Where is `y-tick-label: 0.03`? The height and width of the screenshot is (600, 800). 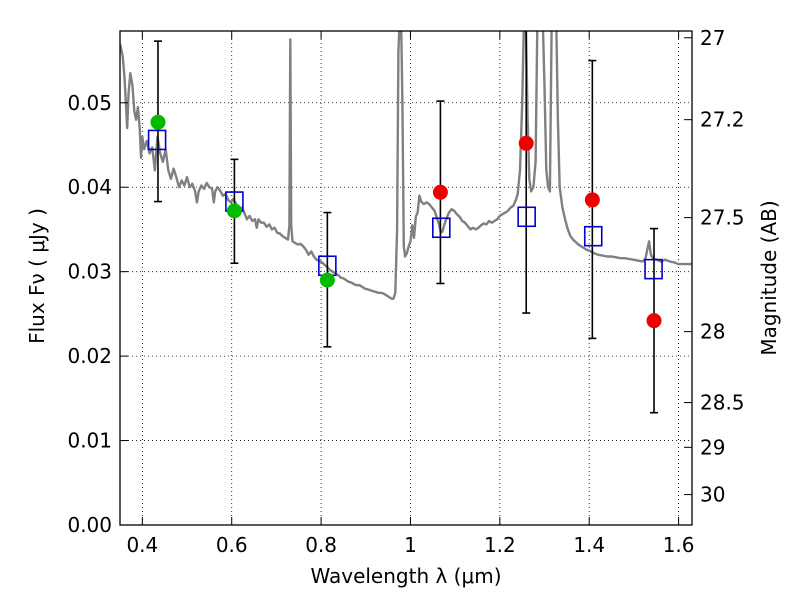 y-tick-label: 0.03 is located at coordinates (89, 272).